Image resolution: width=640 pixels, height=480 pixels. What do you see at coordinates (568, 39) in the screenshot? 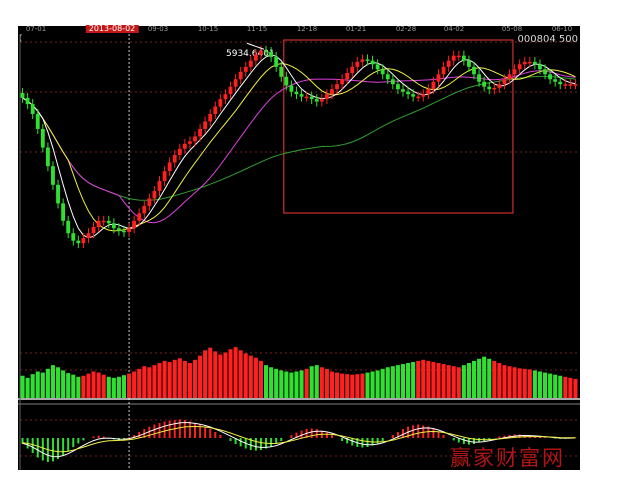
I see `stock-code-suffix: 500` at bounding box center [568, 39].